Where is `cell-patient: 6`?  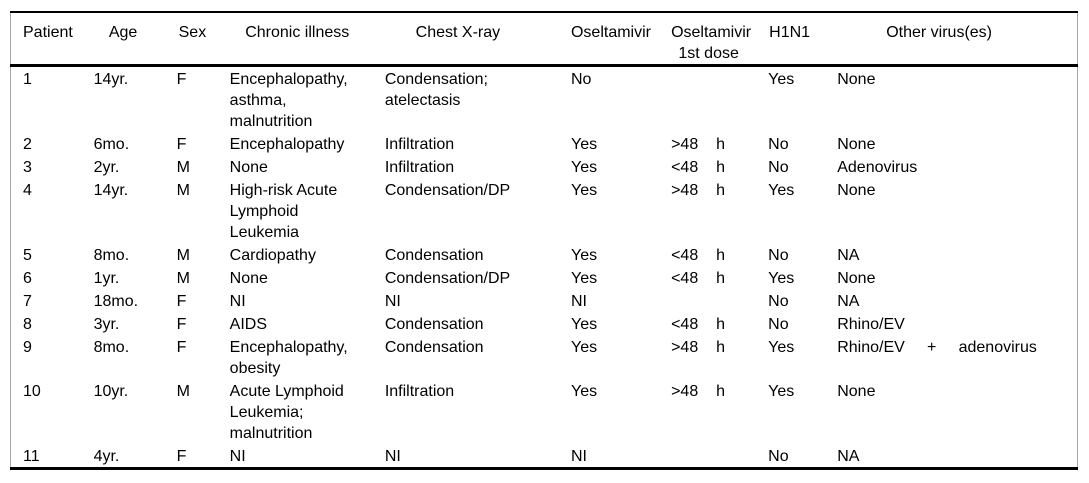
cell-patient: 6 is located at coordinates (27, 278).